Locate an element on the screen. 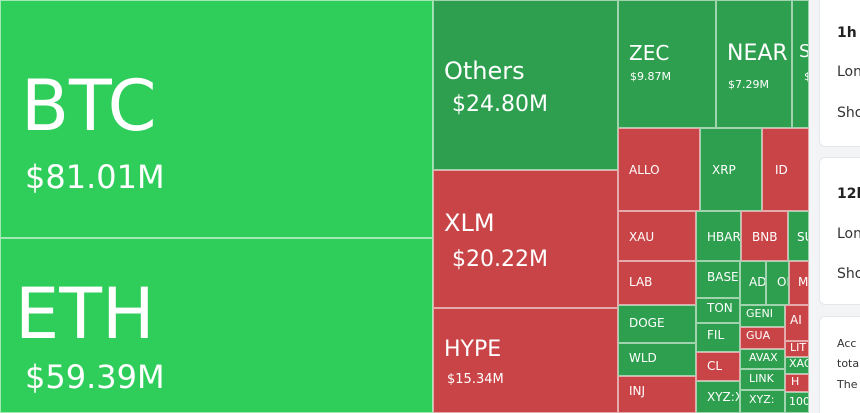  timeframe-card-12h: 12h Lon Sho is located at coordinates (839, 231).